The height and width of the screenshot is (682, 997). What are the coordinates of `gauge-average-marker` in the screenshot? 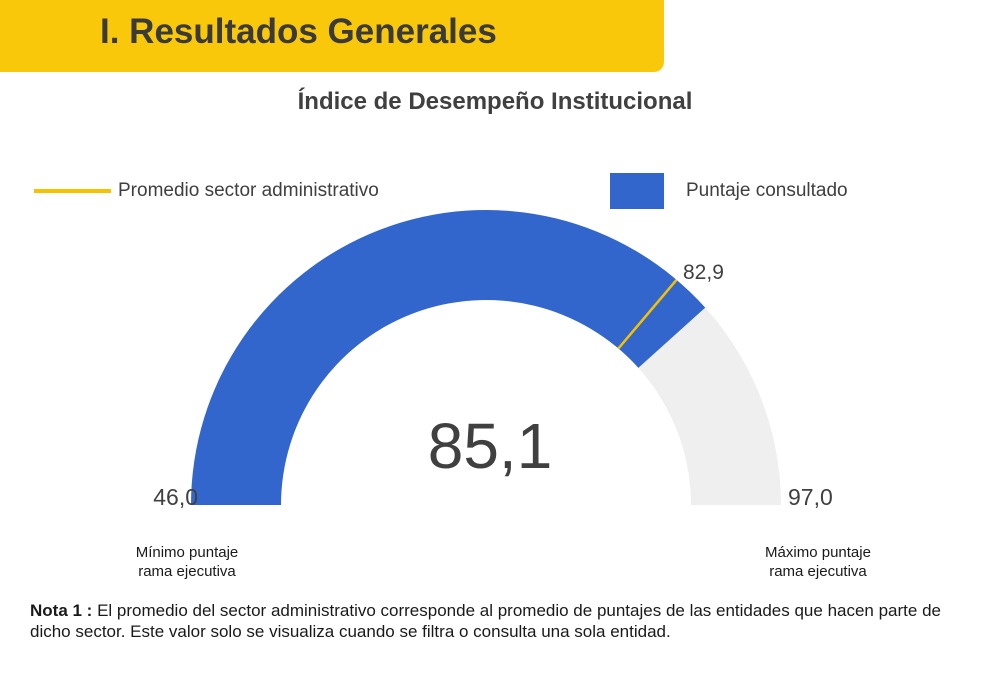 It's located at (647, 314).